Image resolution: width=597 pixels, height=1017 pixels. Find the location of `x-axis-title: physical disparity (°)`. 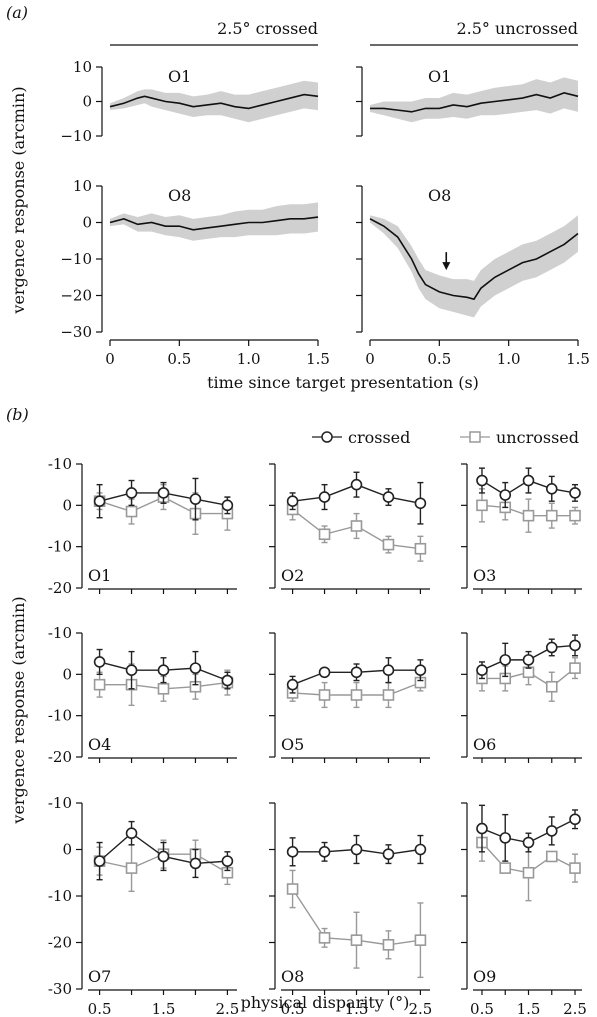

x-axis-title: physical disparity (°) is located at coordinates (325, 1002).